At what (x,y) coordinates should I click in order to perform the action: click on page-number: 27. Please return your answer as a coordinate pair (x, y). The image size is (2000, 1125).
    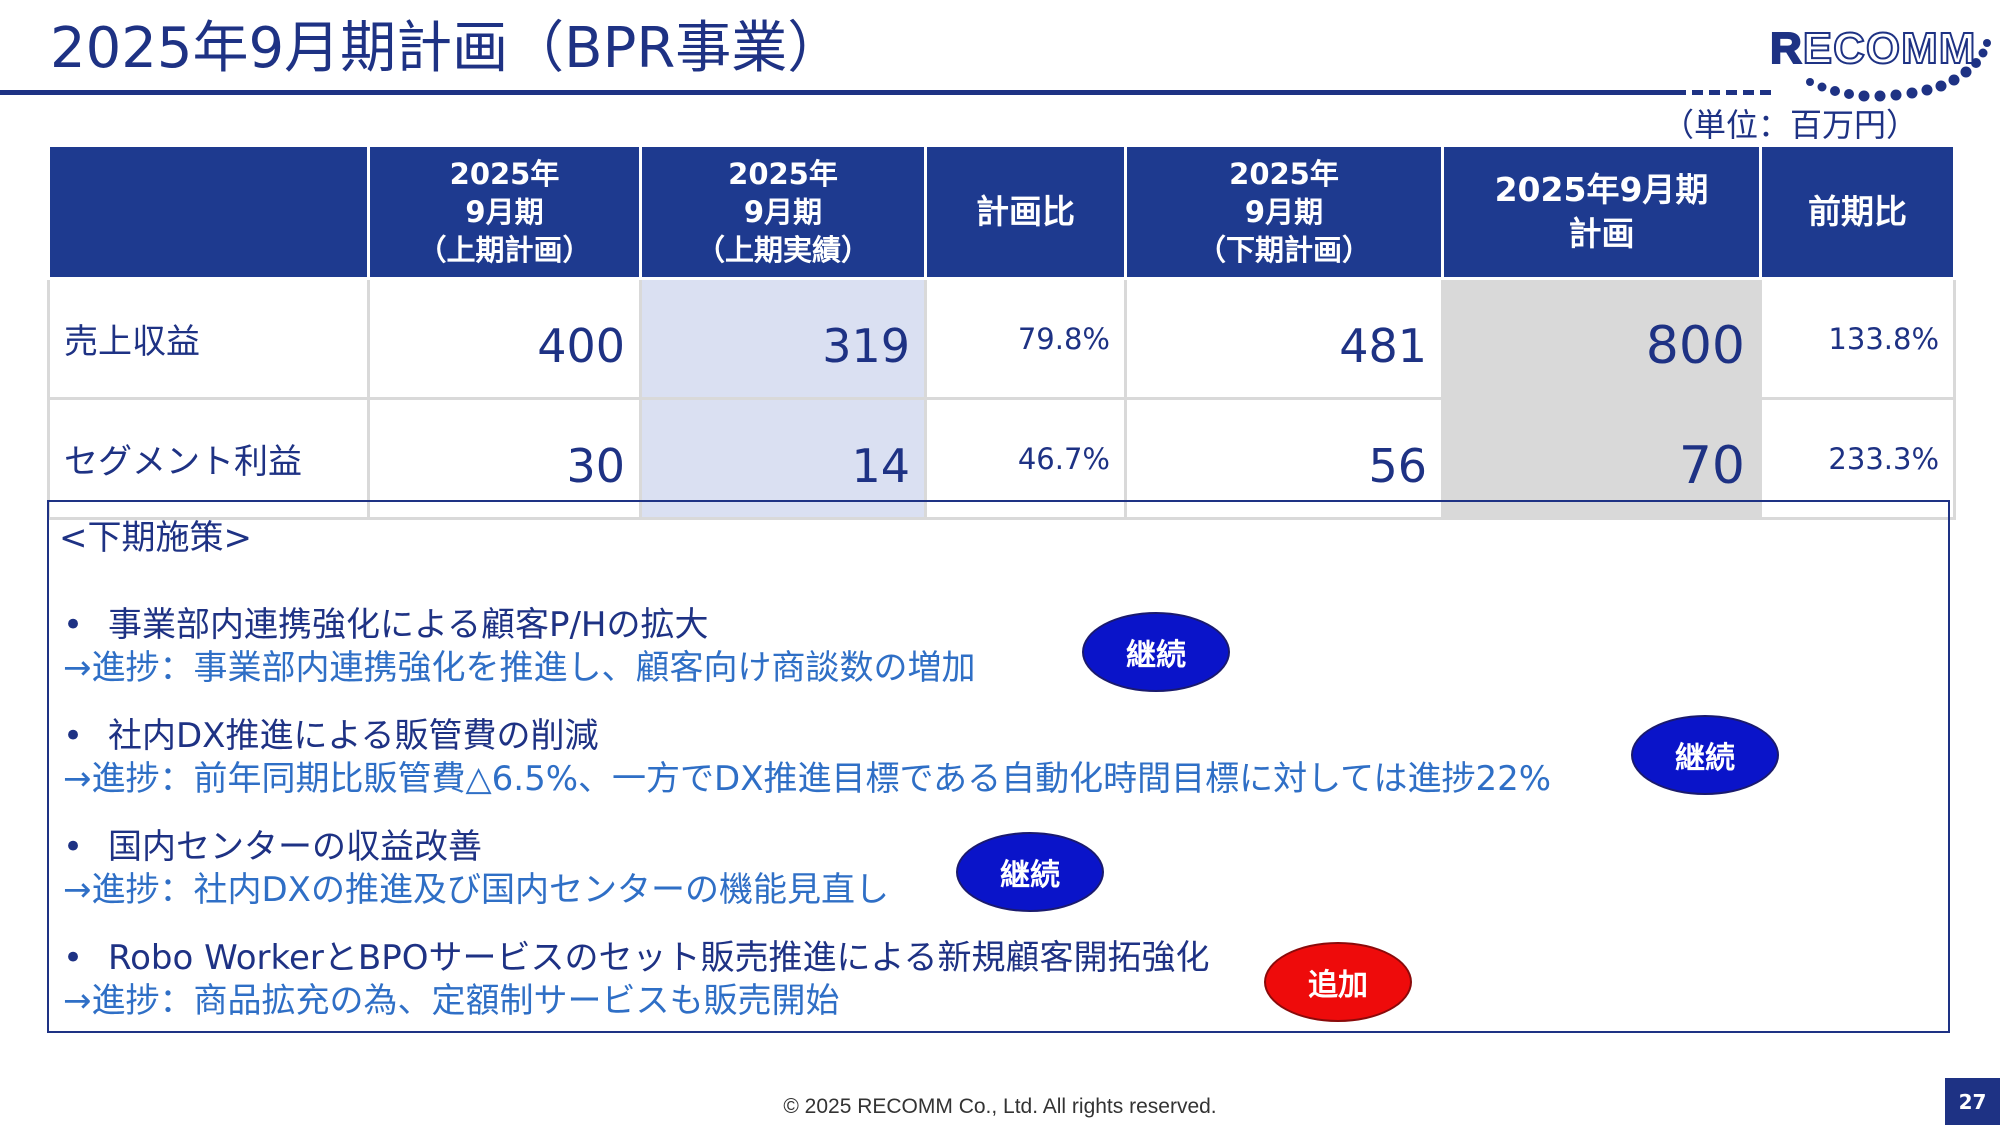
    Looking at the image, I should click on (1972, 1101).